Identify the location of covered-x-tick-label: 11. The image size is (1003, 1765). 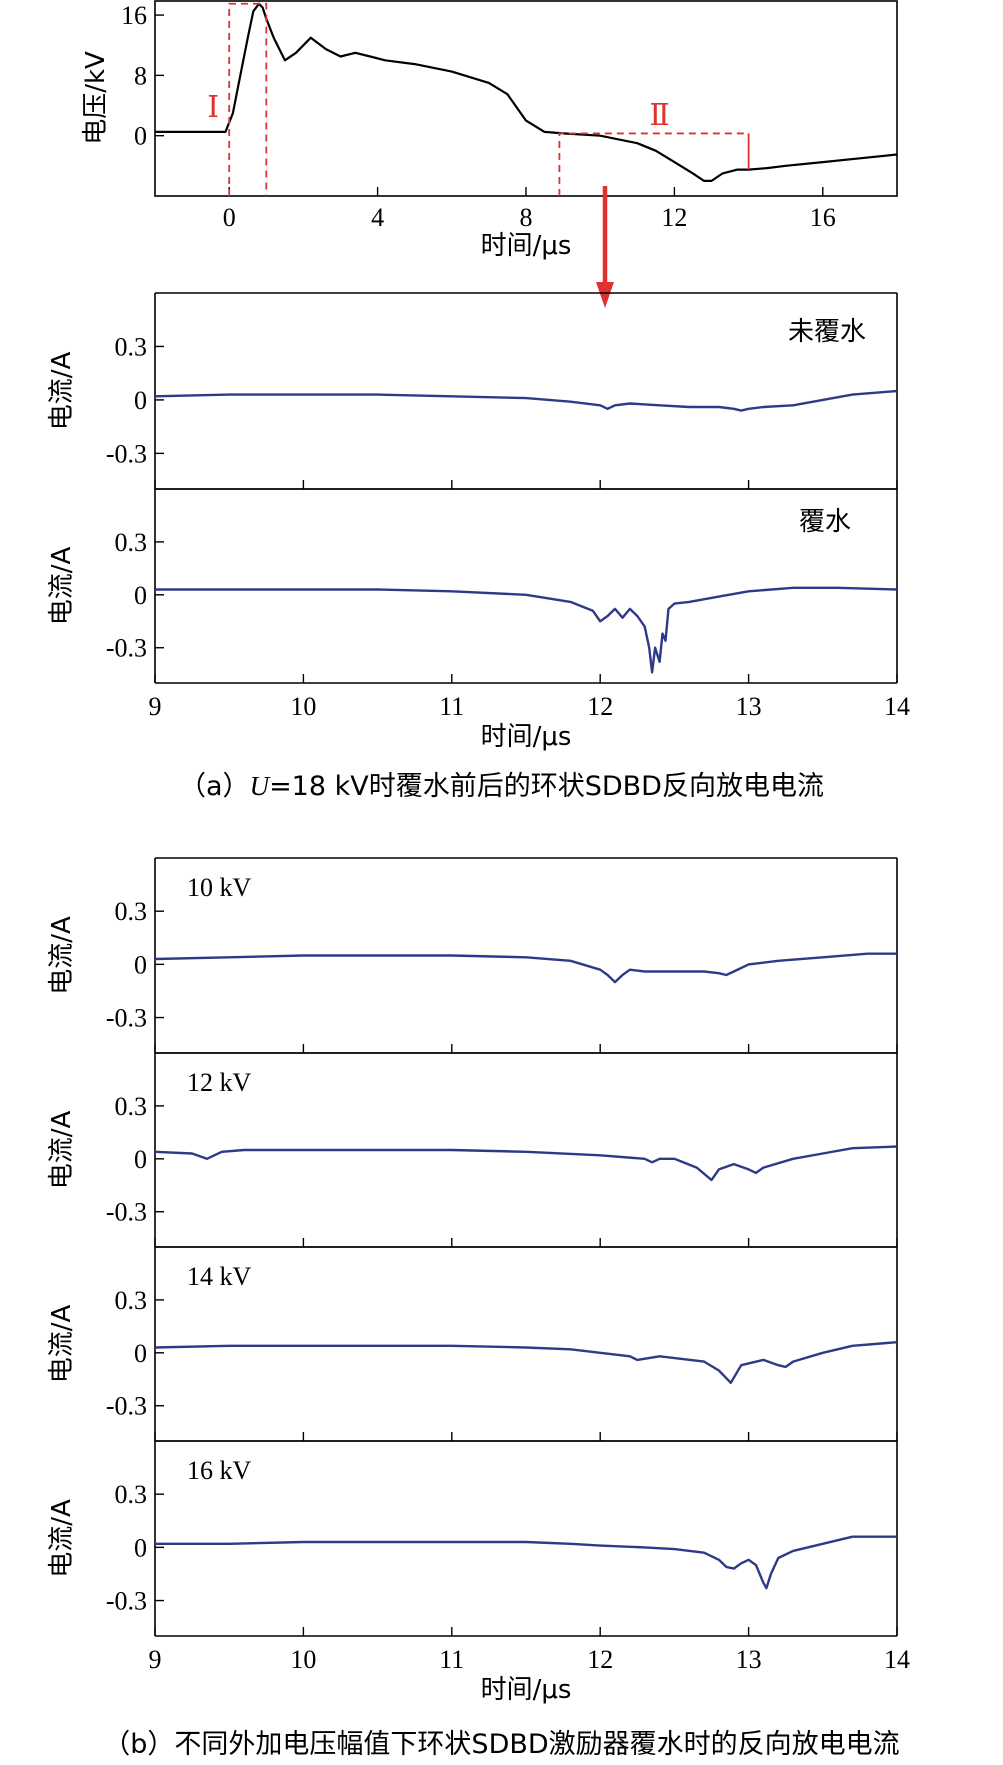
(451, 706).